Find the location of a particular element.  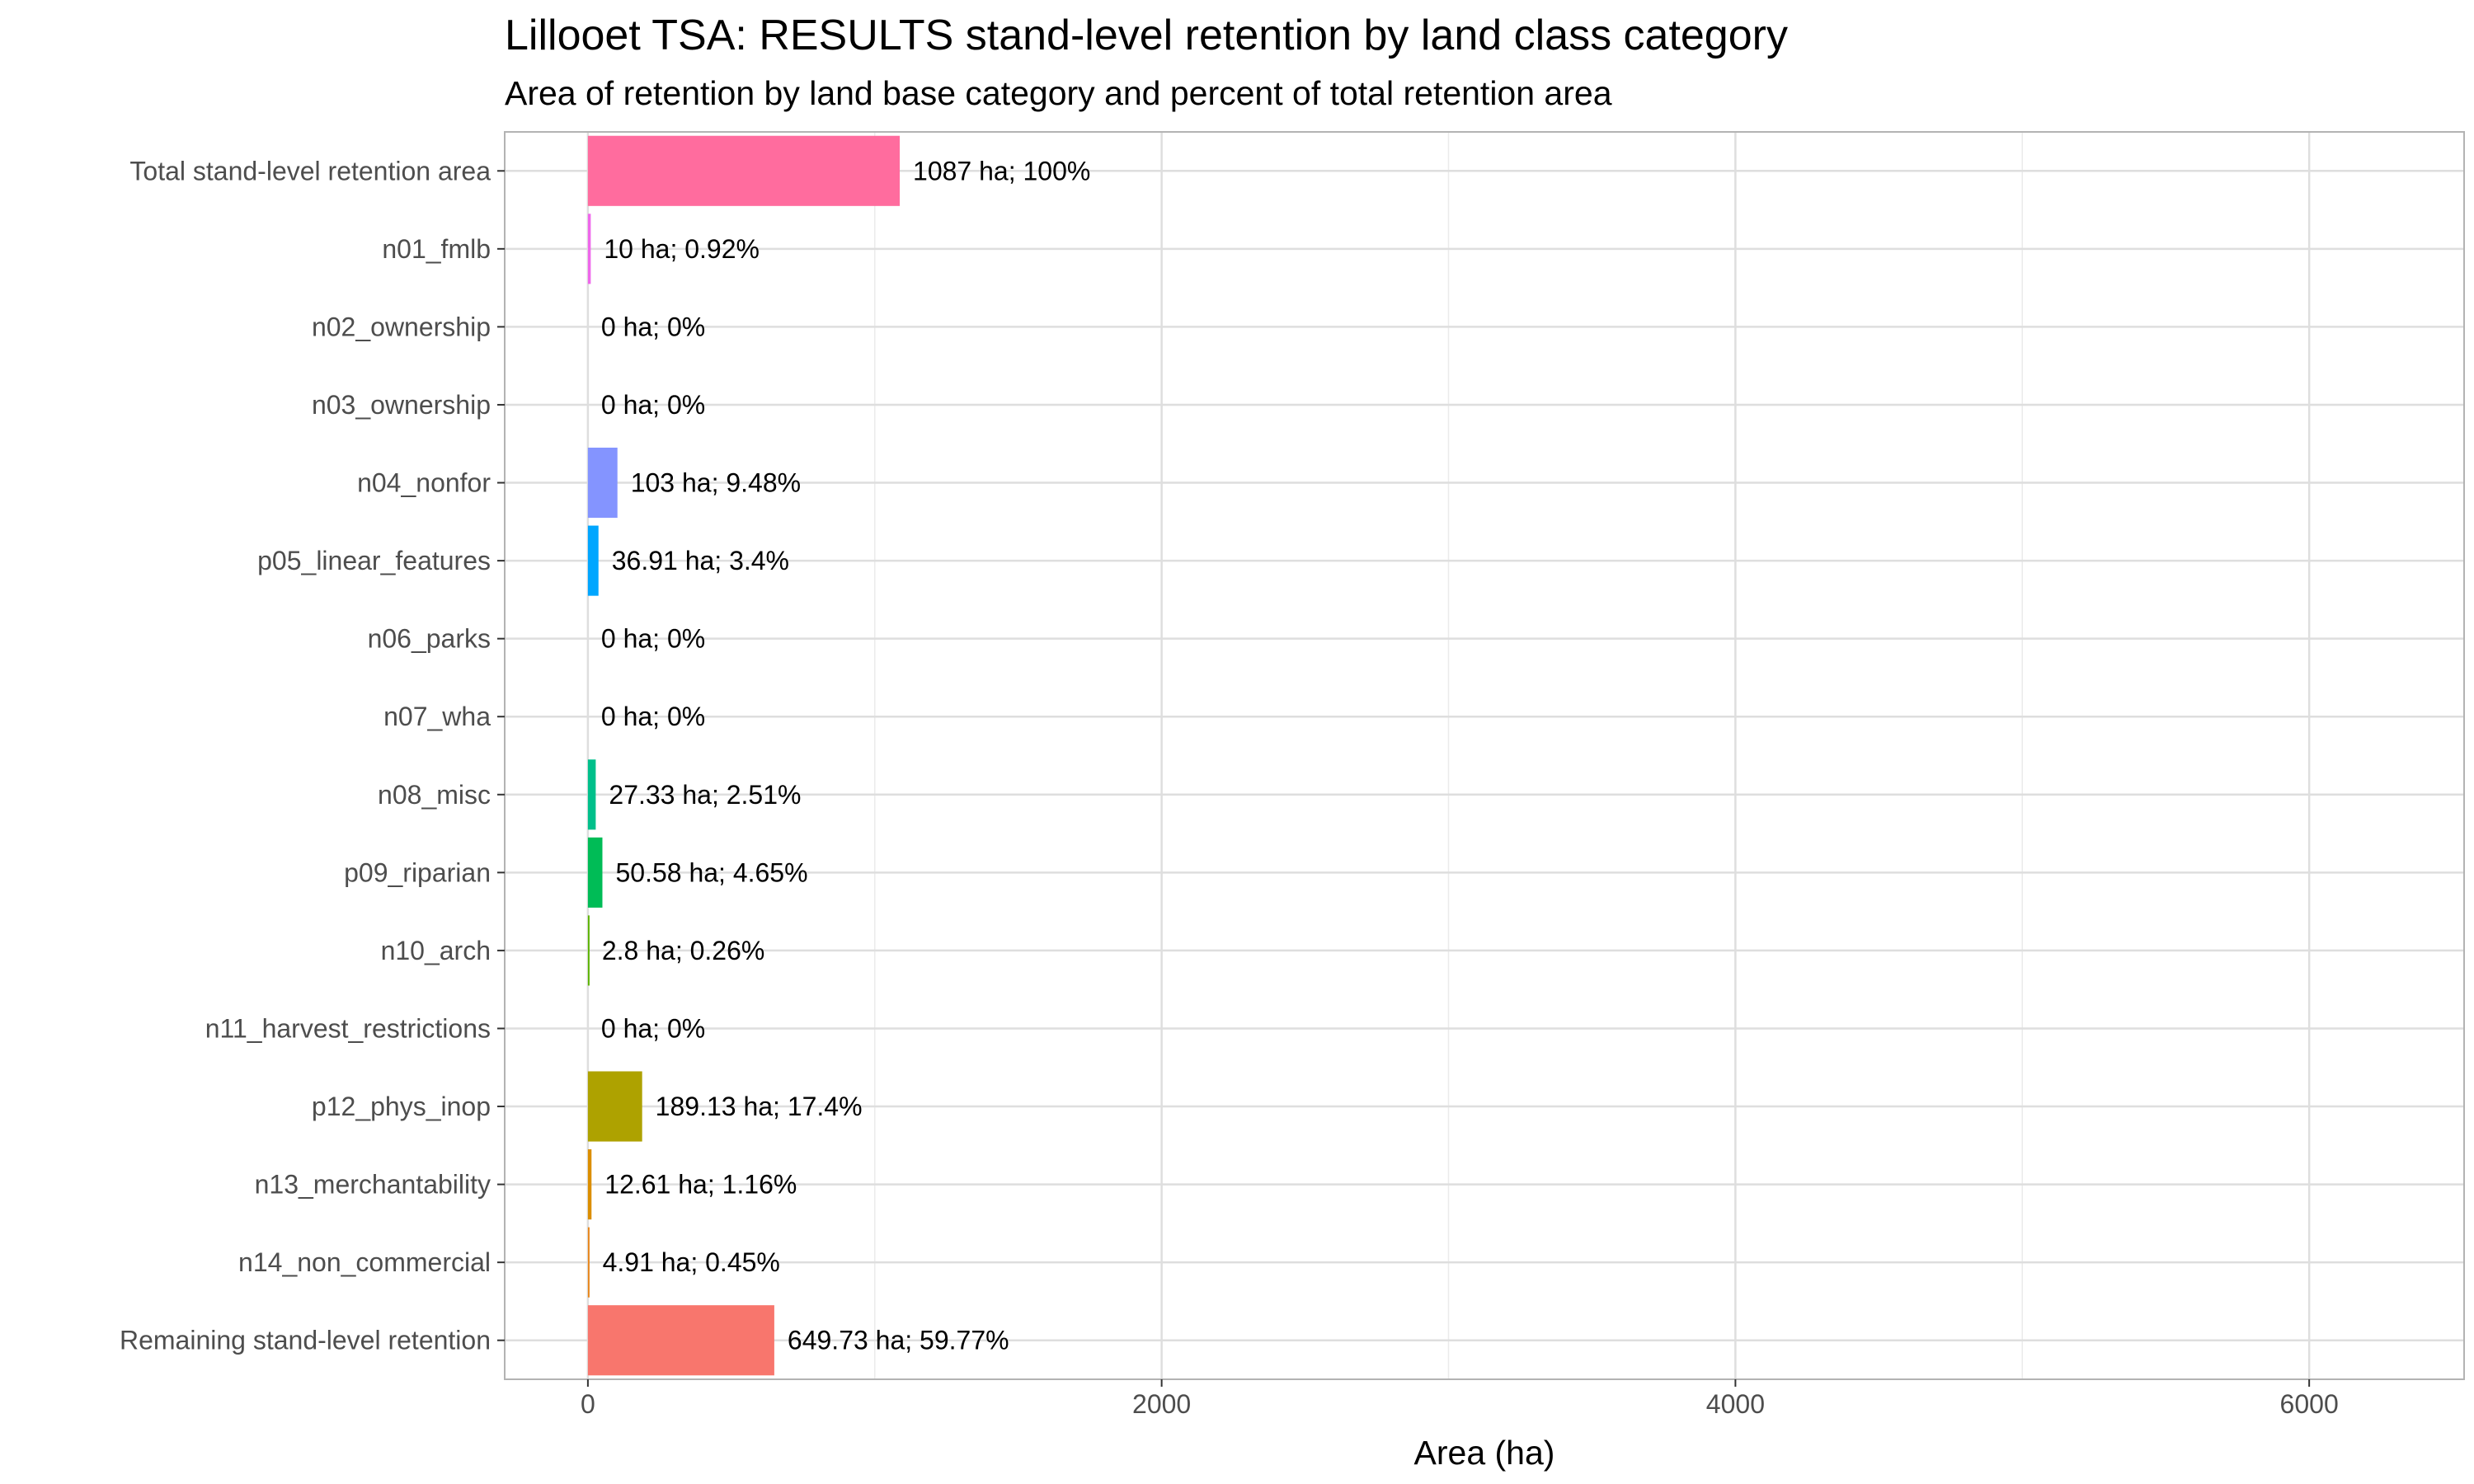

bar-value-label: 12.61 ha; 1.16% is located at coordinates (700, 1185).